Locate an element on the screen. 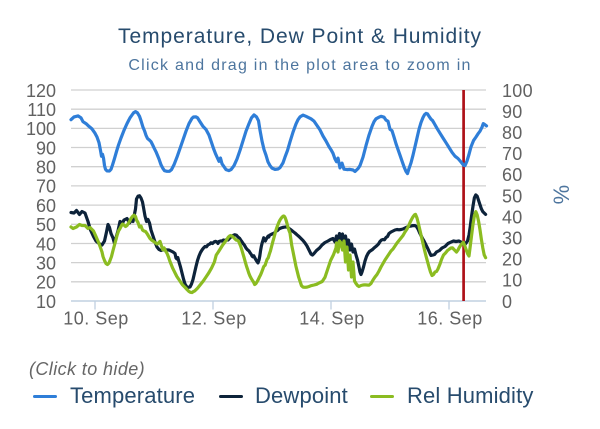 The height and width of the screenshot is (429, 600). svg-text: 10. Sep is located at coordinates (96, 318).